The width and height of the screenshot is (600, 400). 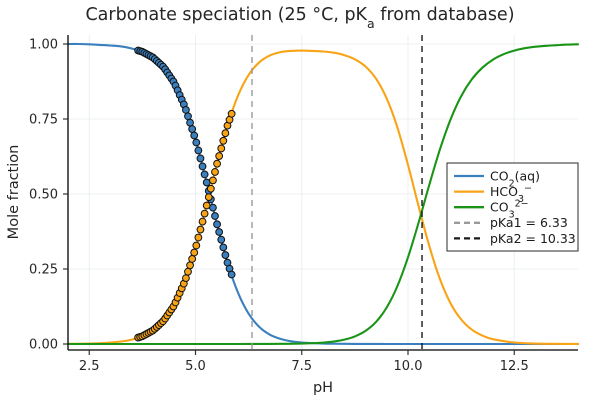 I want to click on y-tick-label: 0.25, so click(x=43, y=270).